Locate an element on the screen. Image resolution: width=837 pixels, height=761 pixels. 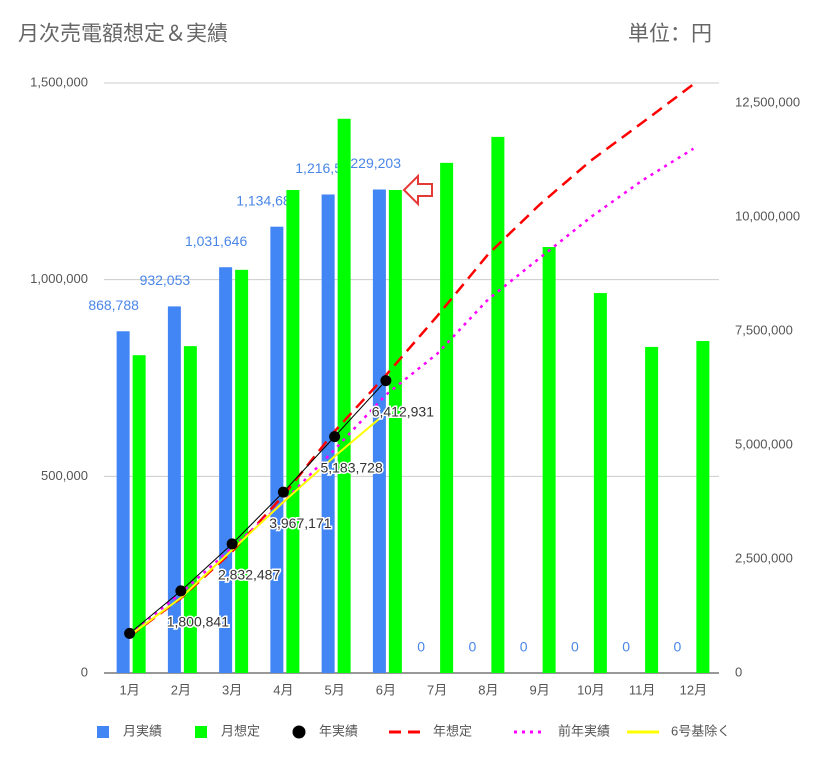
legend-label: 年実績 is located at coordinates (338, 730).